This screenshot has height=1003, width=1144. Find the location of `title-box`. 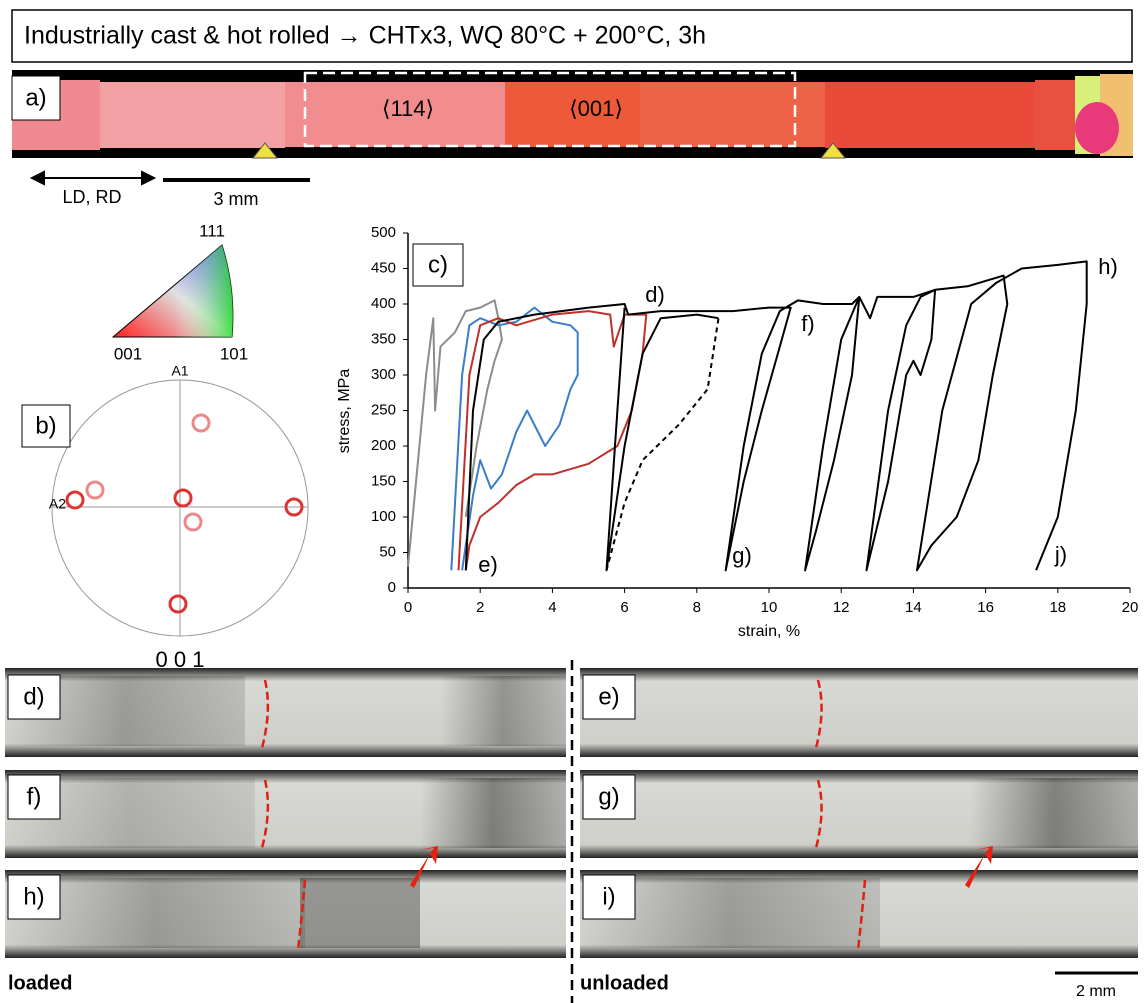

title-box is located at coordinates (572, 36).